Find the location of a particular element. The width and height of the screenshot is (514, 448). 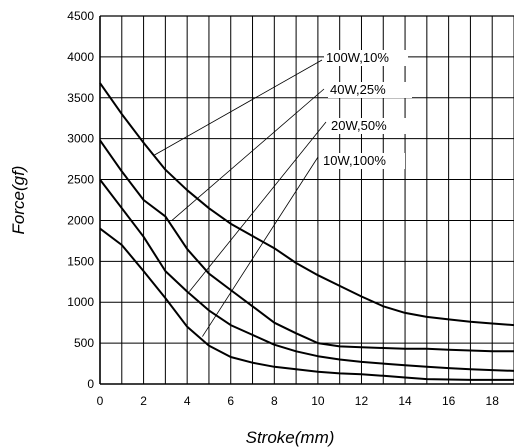

y-axis-title: Force(gf) is located at coordinates (18, 200).